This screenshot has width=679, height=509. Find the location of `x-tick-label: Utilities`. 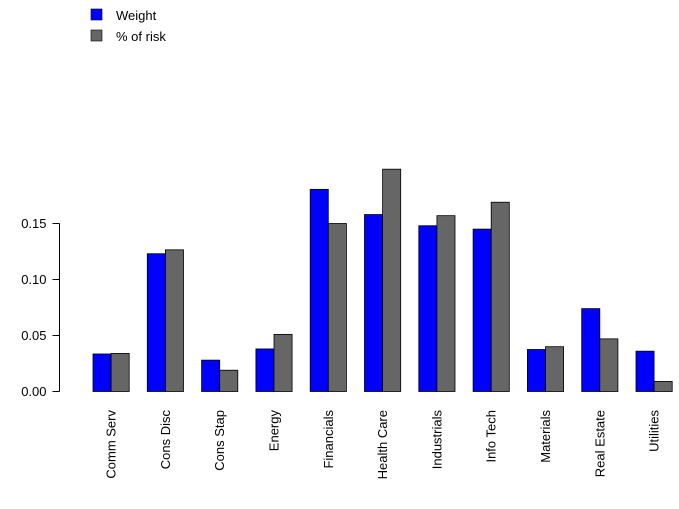

x-tick-label: Utilities is located at coordinates (654, 431).